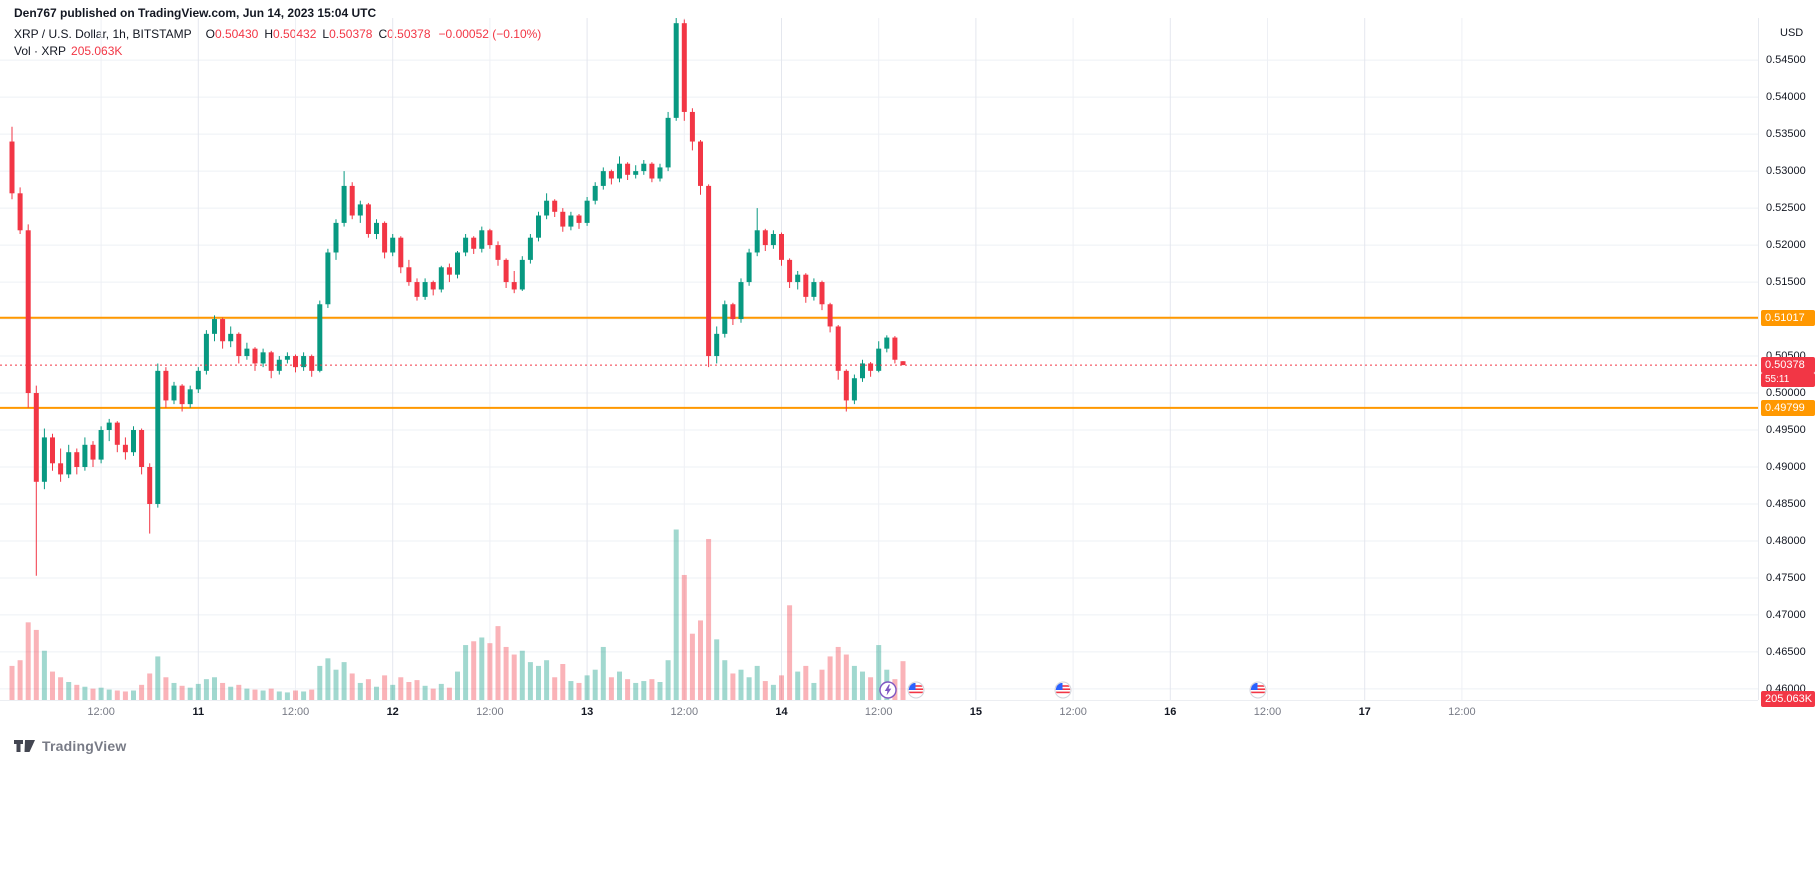 The height and width of the screenshot is (877, 1818). I want to click on event-markers-layer, so click(1072, 690).